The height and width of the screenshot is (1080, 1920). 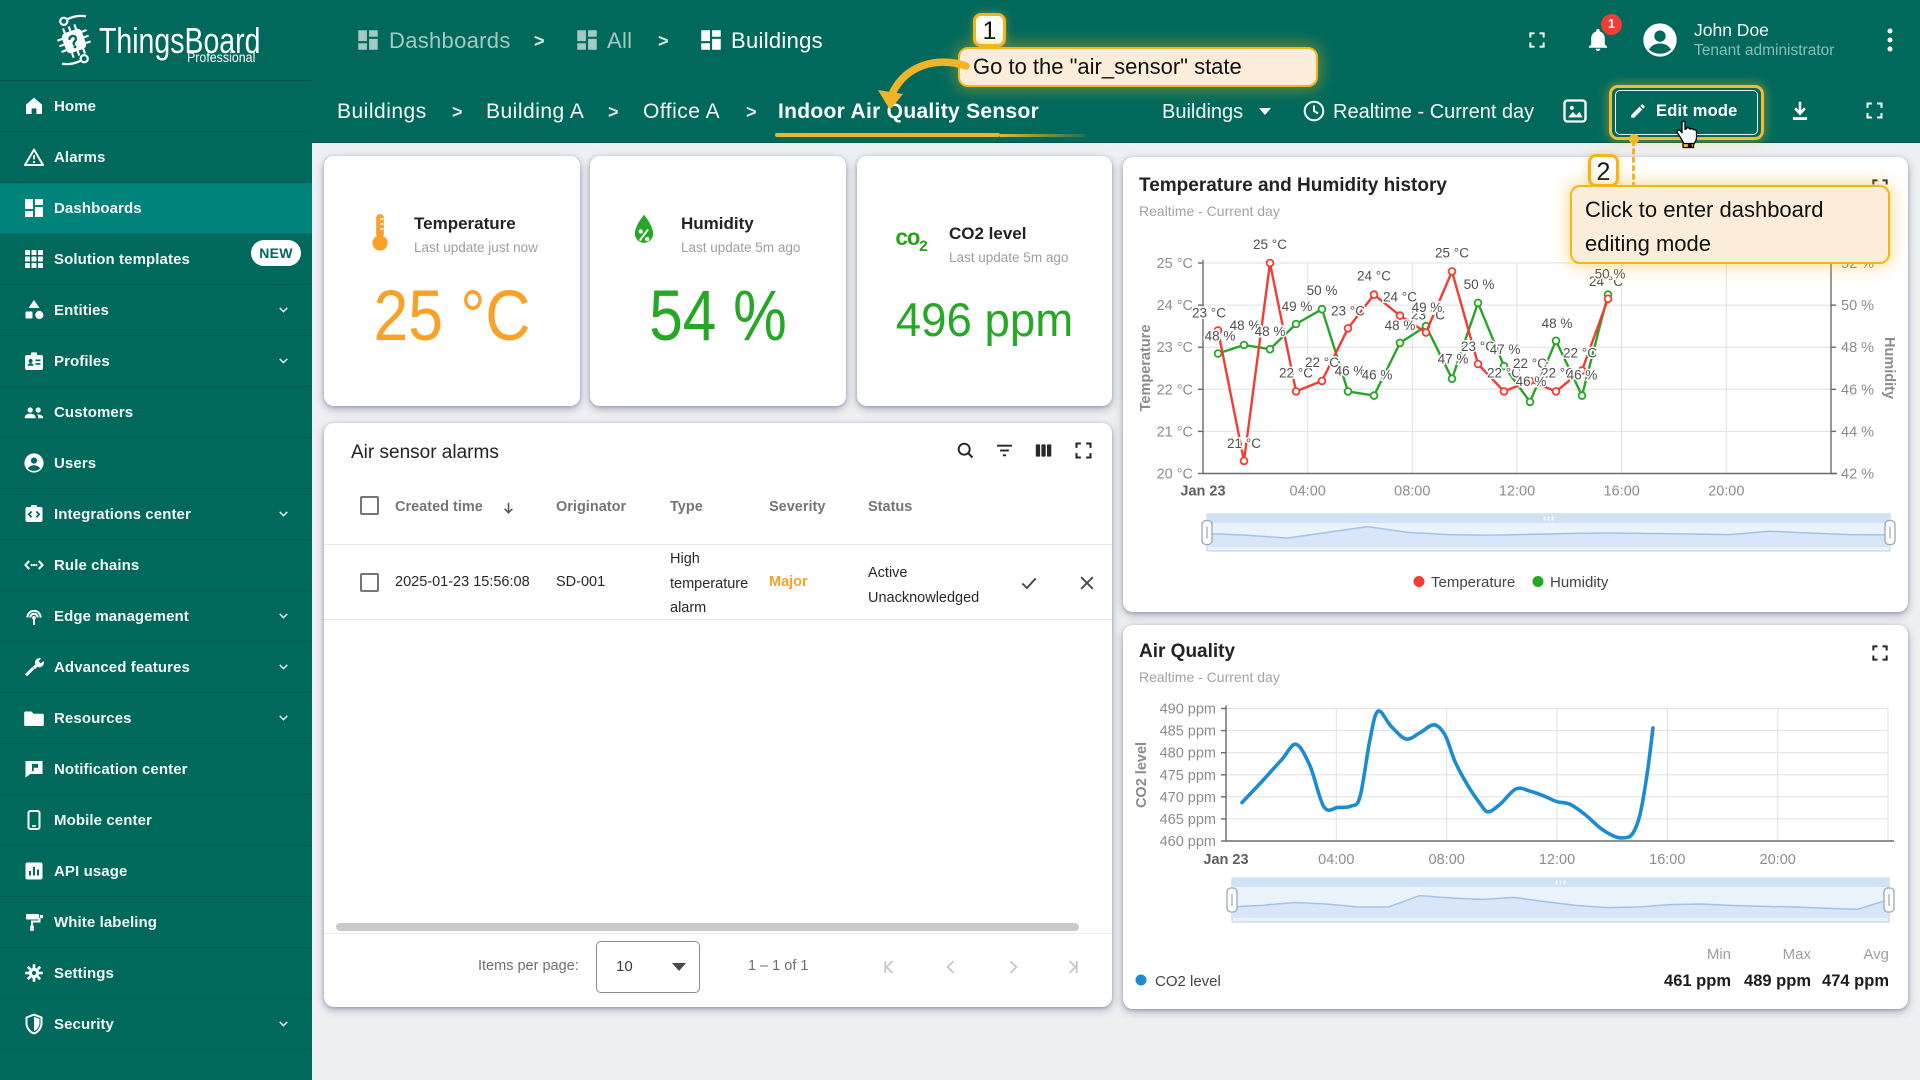 I want to click on svg-text: 20 °C, so click(x=1175, y=475).